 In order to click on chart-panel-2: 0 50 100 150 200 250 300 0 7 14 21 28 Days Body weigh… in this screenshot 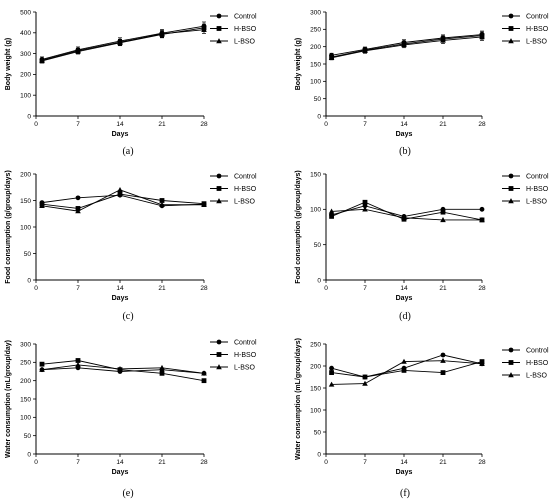, I will do `click(422, 83)`.